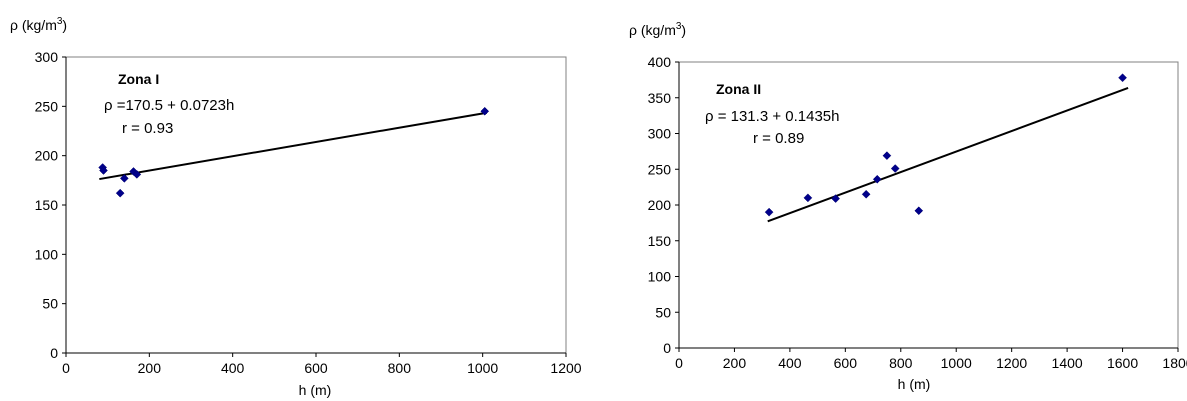  I want to click on correlation-coefficient: r = 0.89, so click(778, 138).